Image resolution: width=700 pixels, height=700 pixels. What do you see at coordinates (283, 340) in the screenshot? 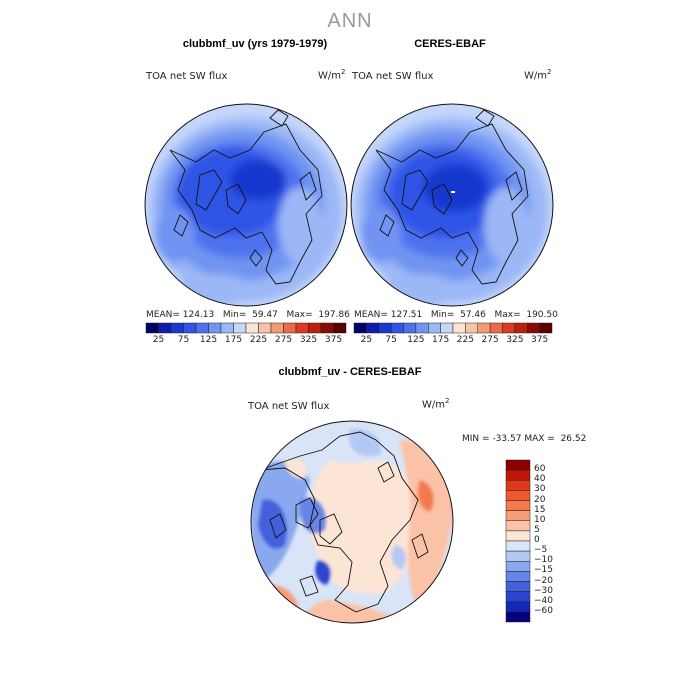
I see `panel1-colorbar-tick-label: 275` at bounding box center [283, 340].